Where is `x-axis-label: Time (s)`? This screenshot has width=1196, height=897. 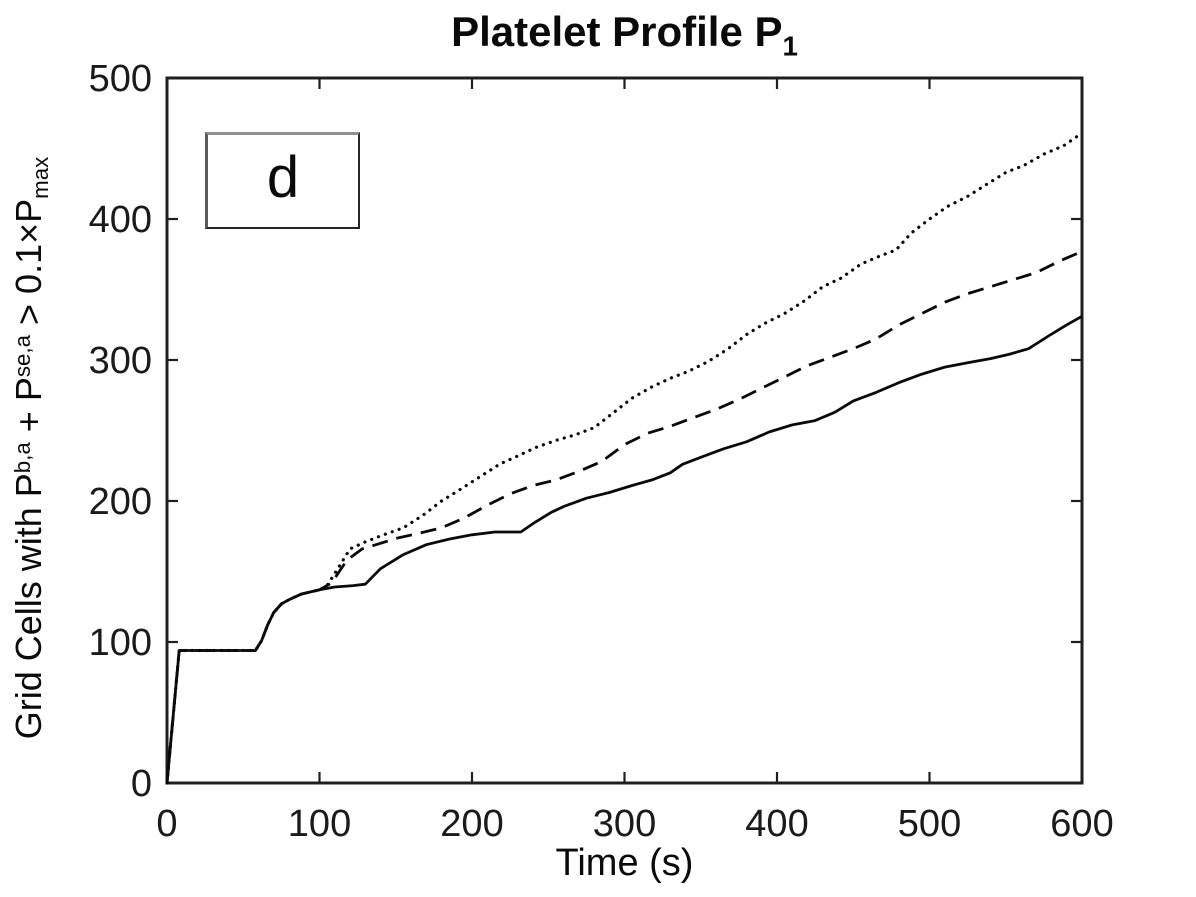 x-axis-label: Time (s) is located at coordinates (624, 863).